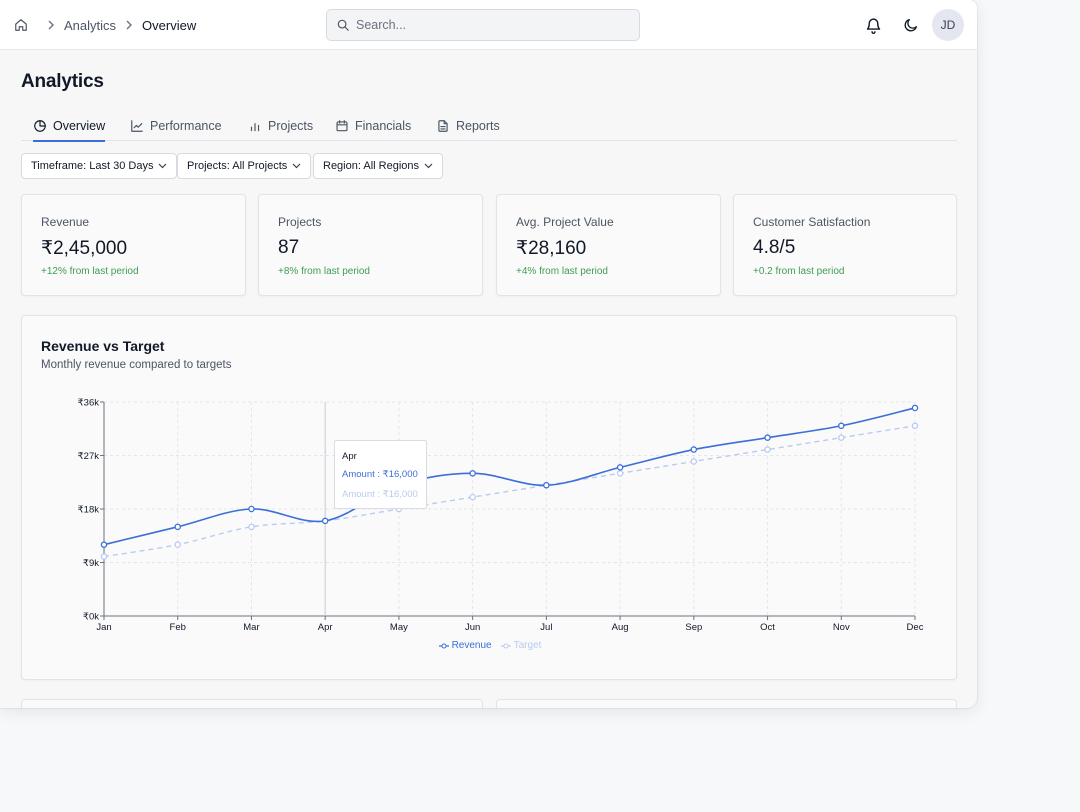 The width and height of the screenshot is (1080, 812). What do you see at coordinates (812, 222) in the screenshot?
I see `stat-label: Customer Satisfaction` at bounding box center [812, 222].